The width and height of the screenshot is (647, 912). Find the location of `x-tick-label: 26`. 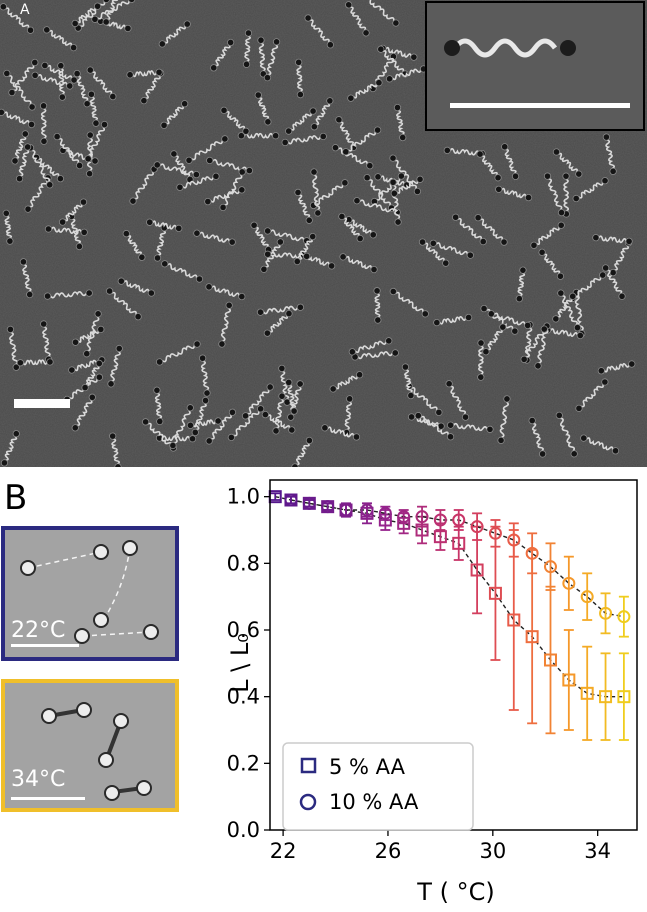

x-tick-label: 26 is located at coordinates (388, 851).